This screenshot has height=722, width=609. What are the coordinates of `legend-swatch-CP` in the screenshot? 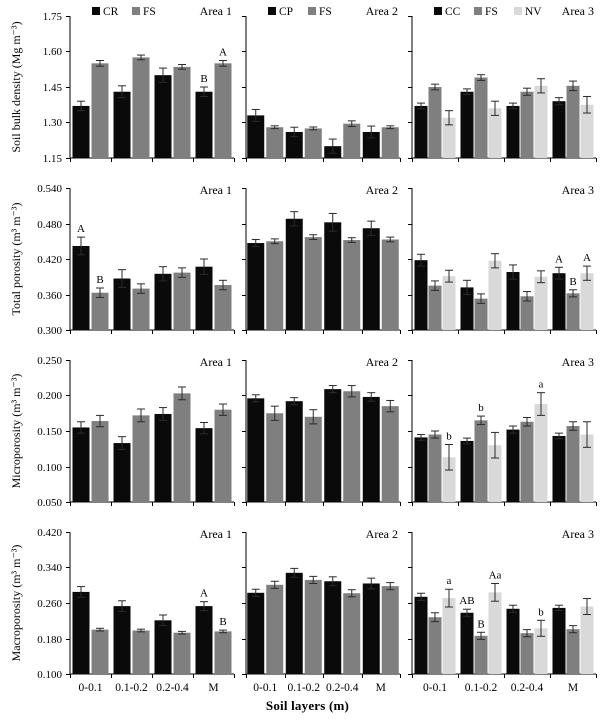 It's located at (272, 11).